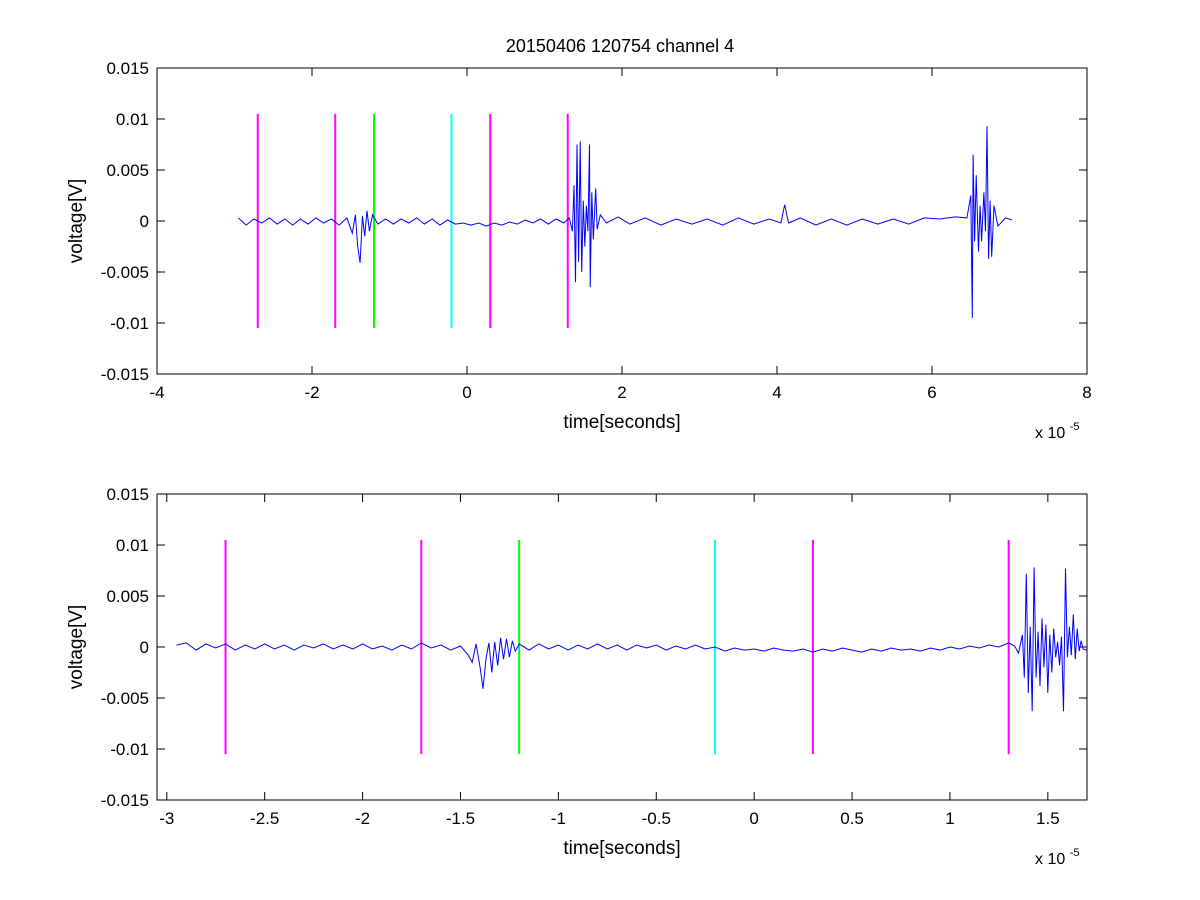 The height and width of the screenshot is (900, 1200). Describe the element at coordinates (132, 119) in the screenshot. I see `top-y-tick-label: 0.01` at that location.